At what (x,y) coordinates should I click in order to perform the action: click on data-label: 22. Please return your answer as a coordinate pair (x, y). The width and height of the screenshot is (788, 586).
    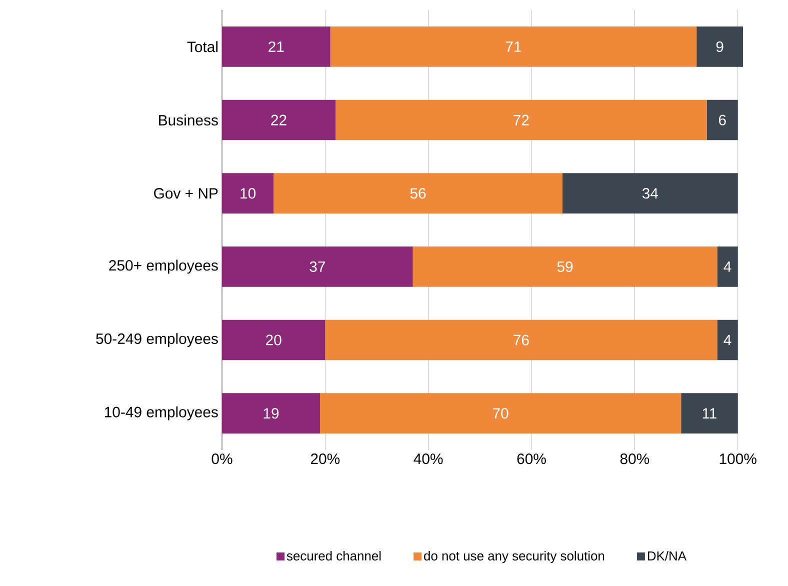
    Looking at the image, I should click on (278, 120).